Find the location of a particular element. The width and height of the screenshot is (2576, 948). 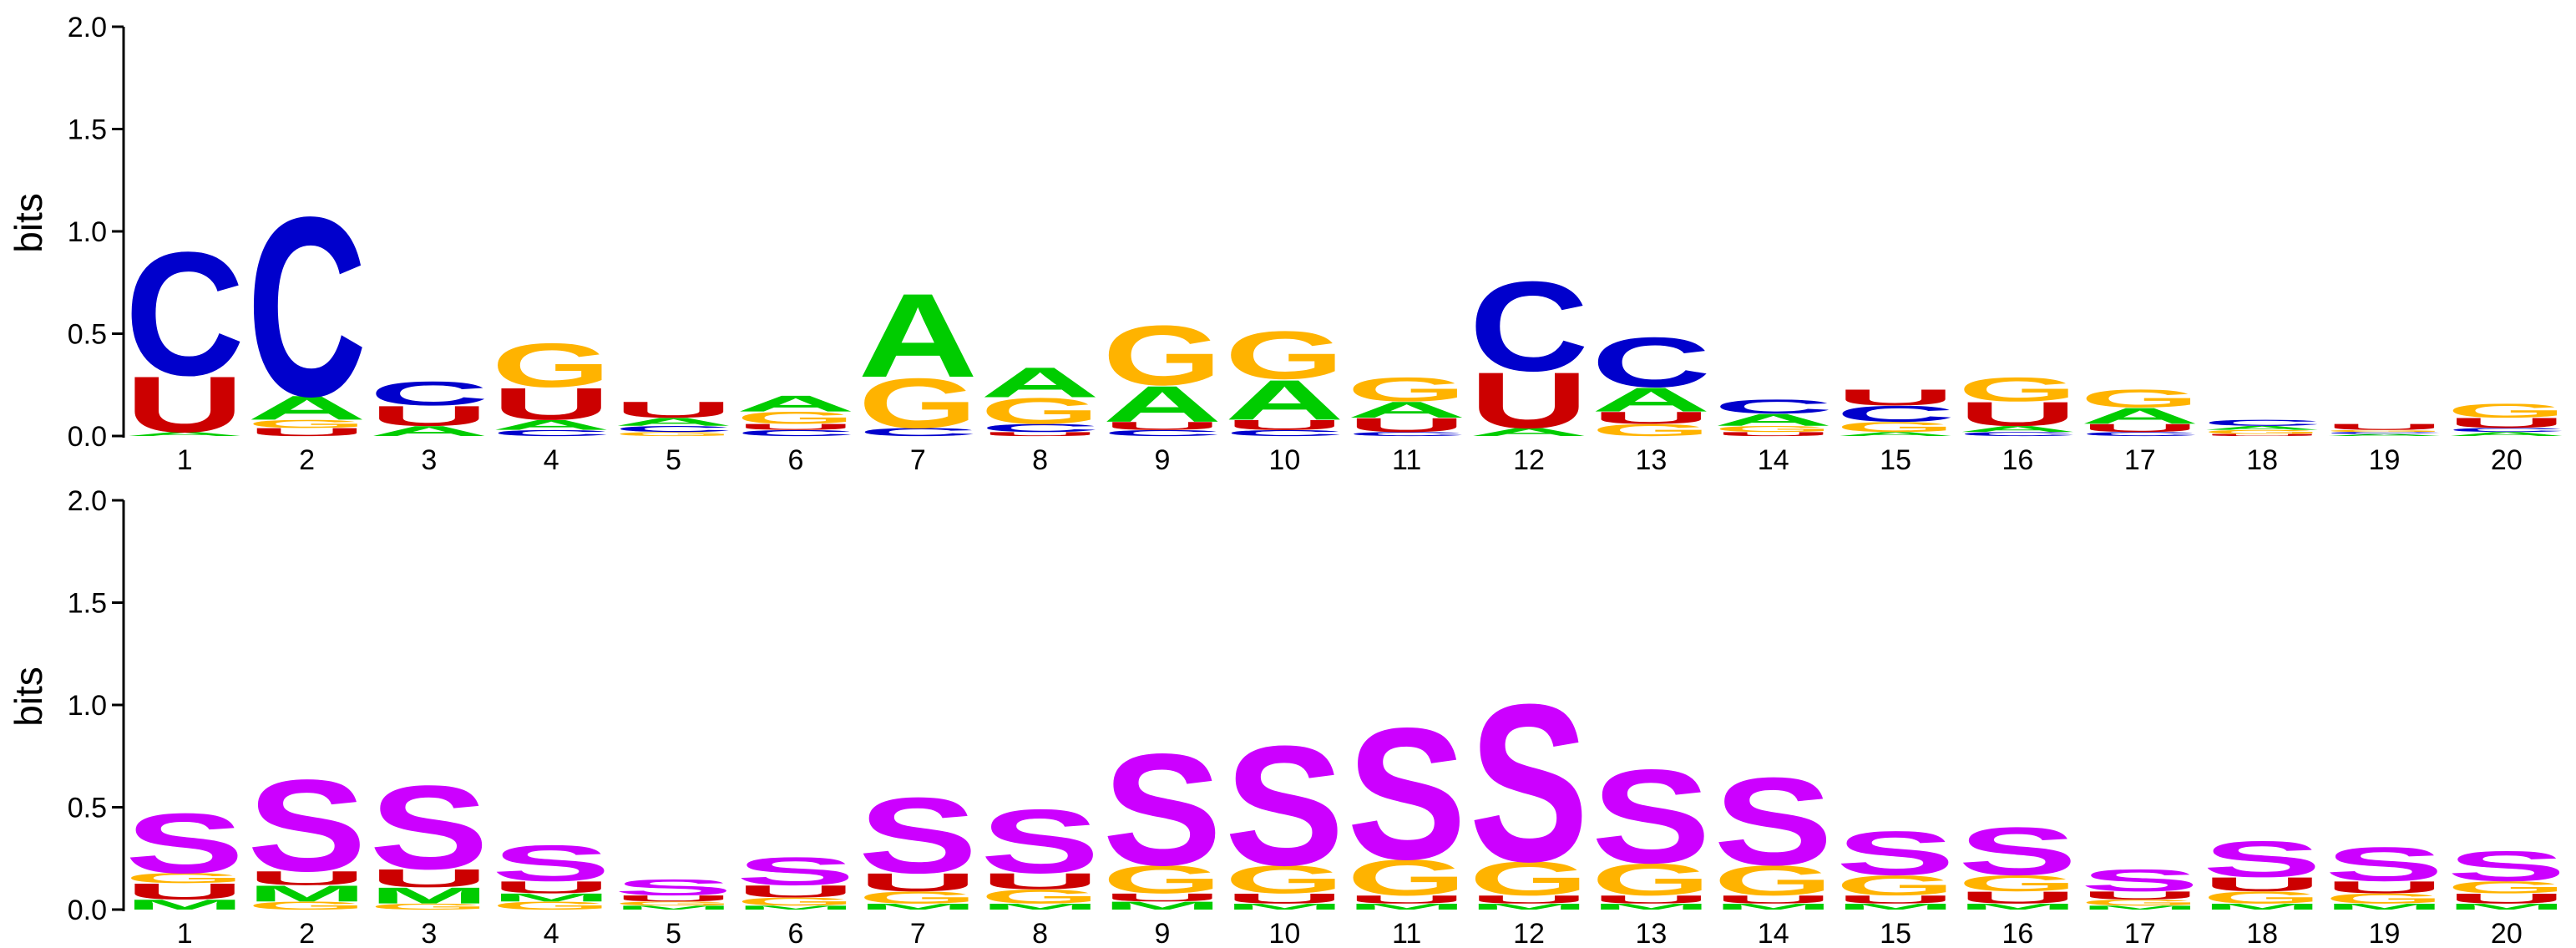

x-tick-label: 9 is located at coordinates (1163, 460).